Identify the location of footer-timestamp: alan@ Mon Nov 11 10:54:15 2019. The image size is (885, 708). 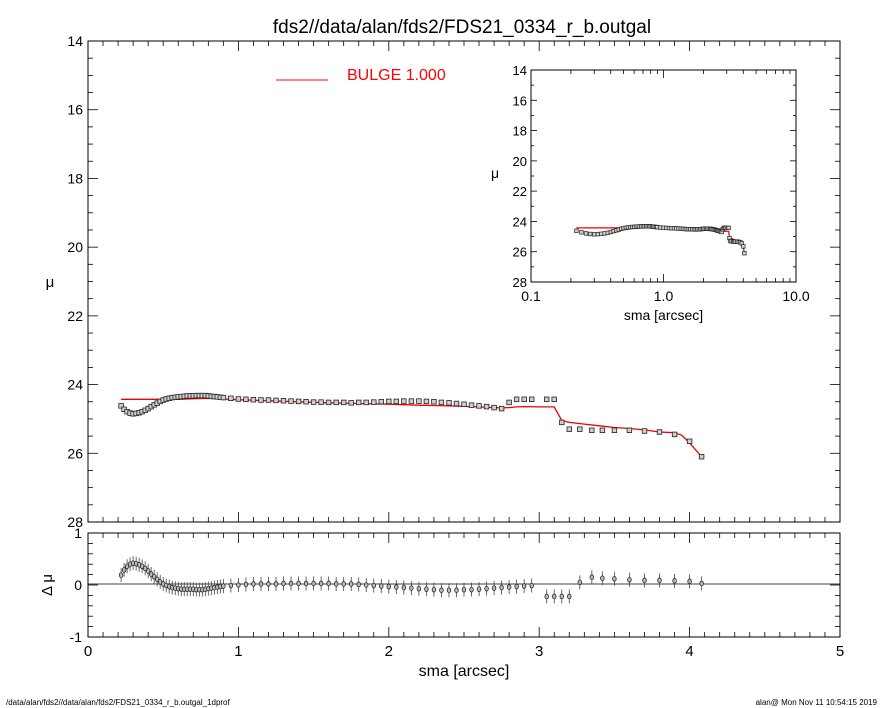
(816, 702).